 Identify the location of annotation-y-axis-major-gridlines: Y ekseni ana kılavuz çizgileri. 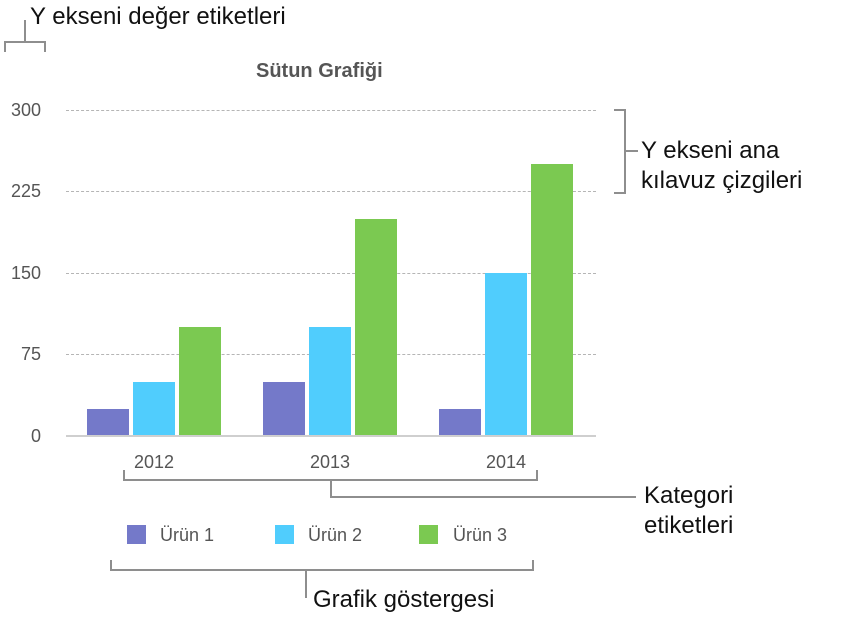
(721, 166).